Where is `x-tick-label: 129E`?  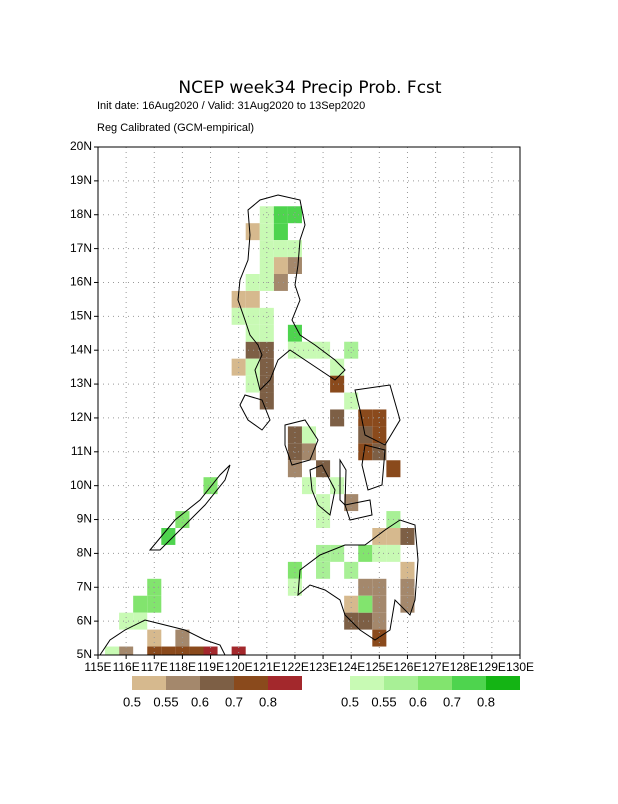
x-tick-label: 129E is located at coordinates (492, 667).